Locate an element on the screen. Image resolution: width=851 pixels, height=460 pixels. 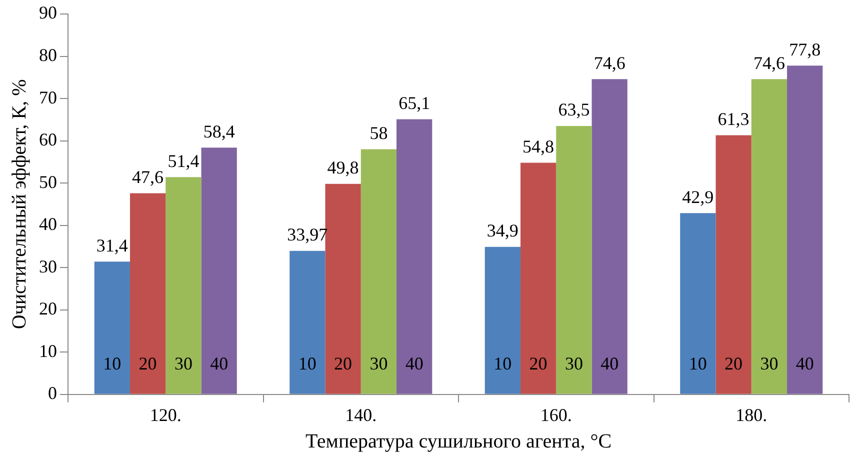
y-tick-label: 10 is located at coordinates (48, 350).